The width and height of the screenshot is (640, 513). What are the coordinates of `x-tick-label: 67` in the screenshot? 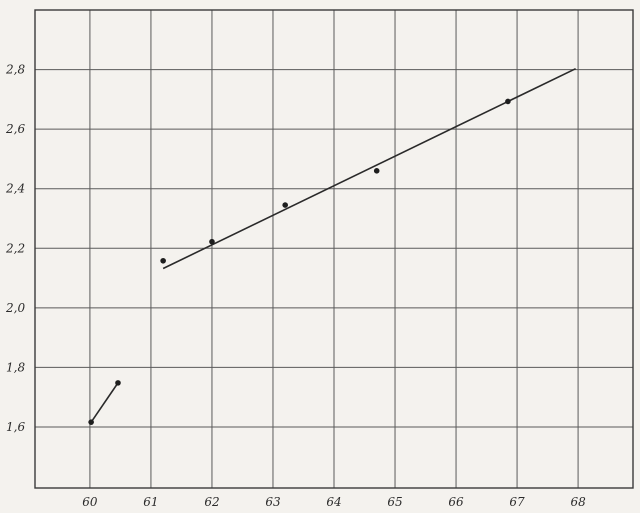 It's located at (517, 502).